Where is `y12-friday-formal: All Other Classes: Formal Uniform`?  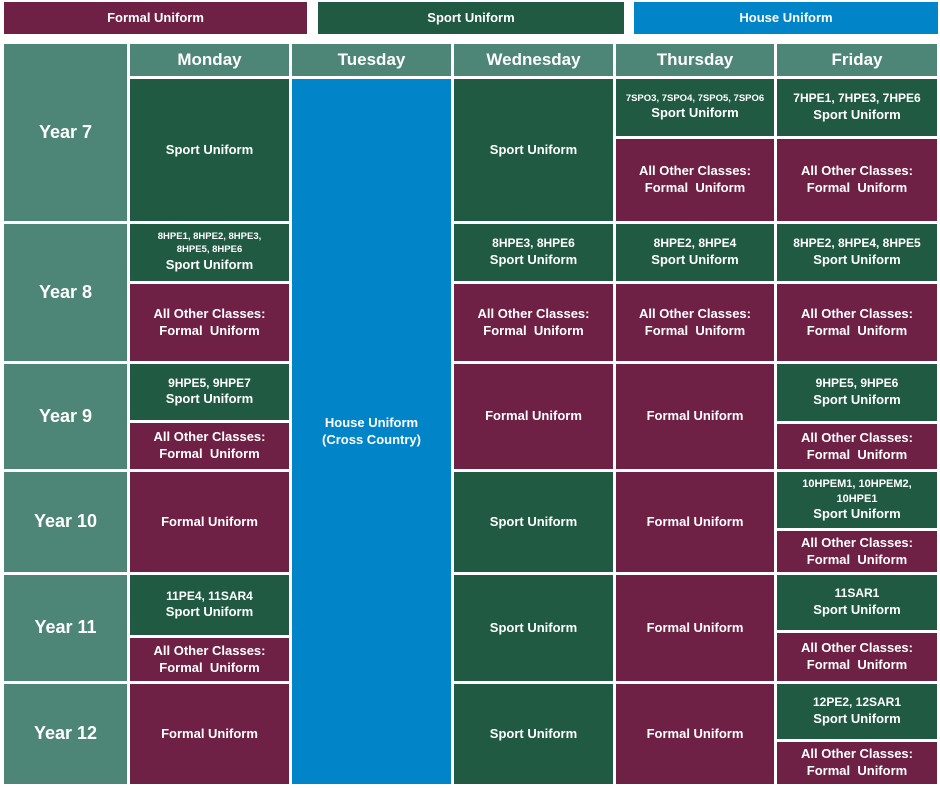
y12-friday-formal: All Other Classes: Formal Uniform is located at coordinates (857, 763).